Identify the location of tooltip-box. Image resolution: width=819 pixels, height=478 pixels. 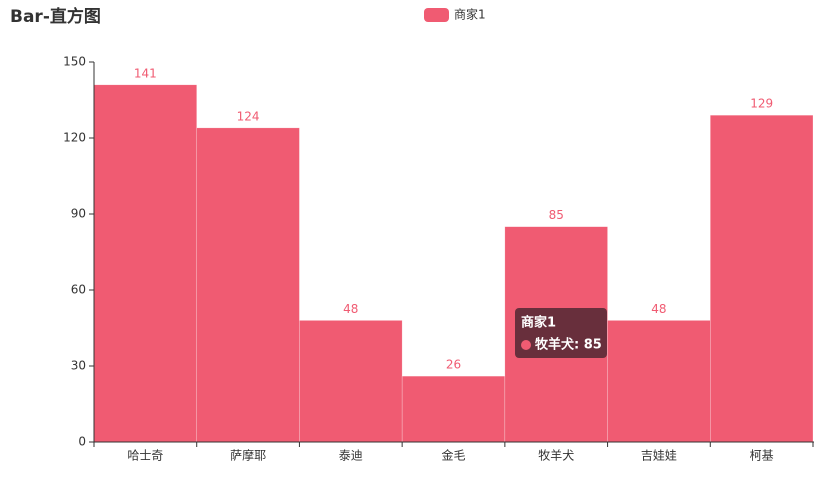
(561, 333).